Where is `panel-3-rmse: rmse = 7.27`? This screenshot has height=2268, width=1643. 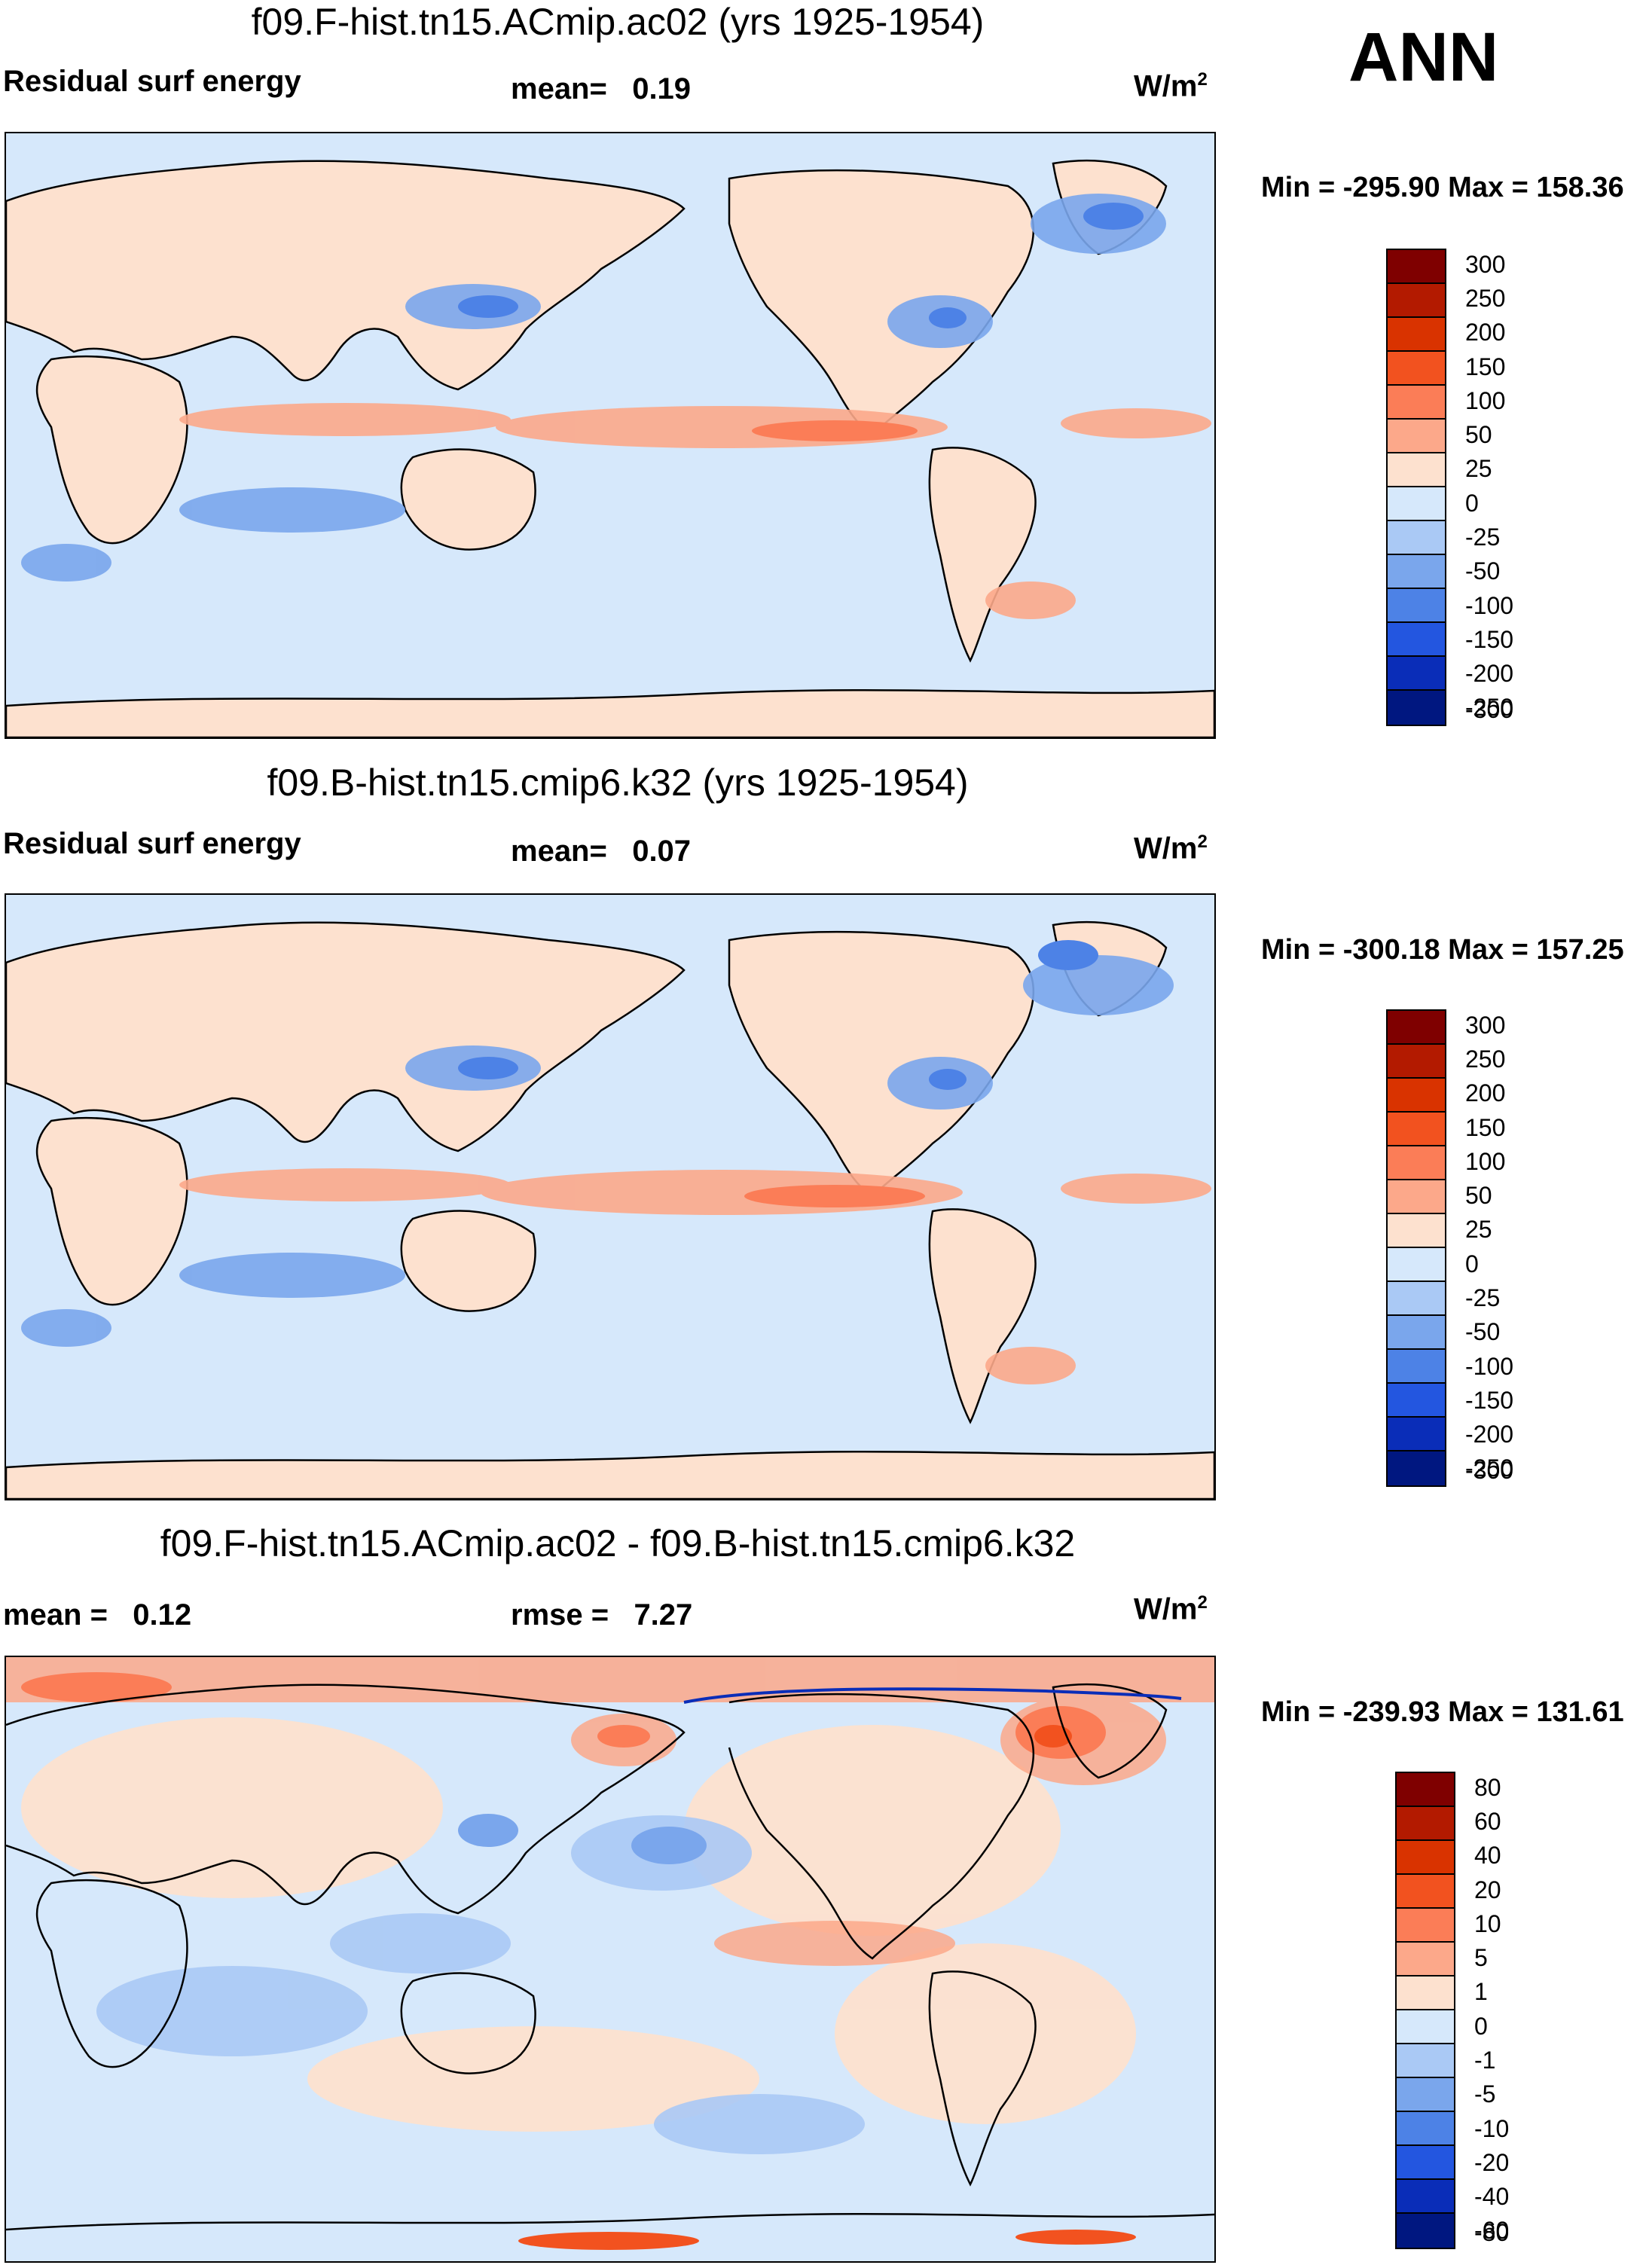
panel-3-rmse: rmse = 7.27 is located at coordinates (602, 1615).